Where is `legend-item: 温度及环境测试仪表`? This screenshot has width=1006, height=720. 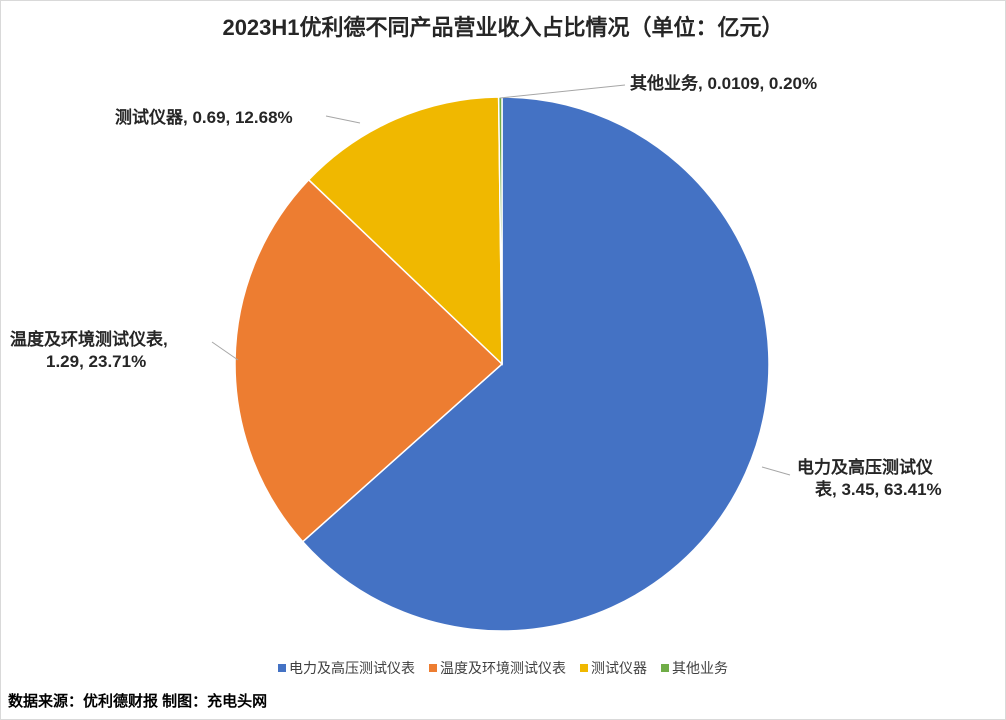 legend-item: 温度及环境测试仪表 is located at coordinates (497, 668).